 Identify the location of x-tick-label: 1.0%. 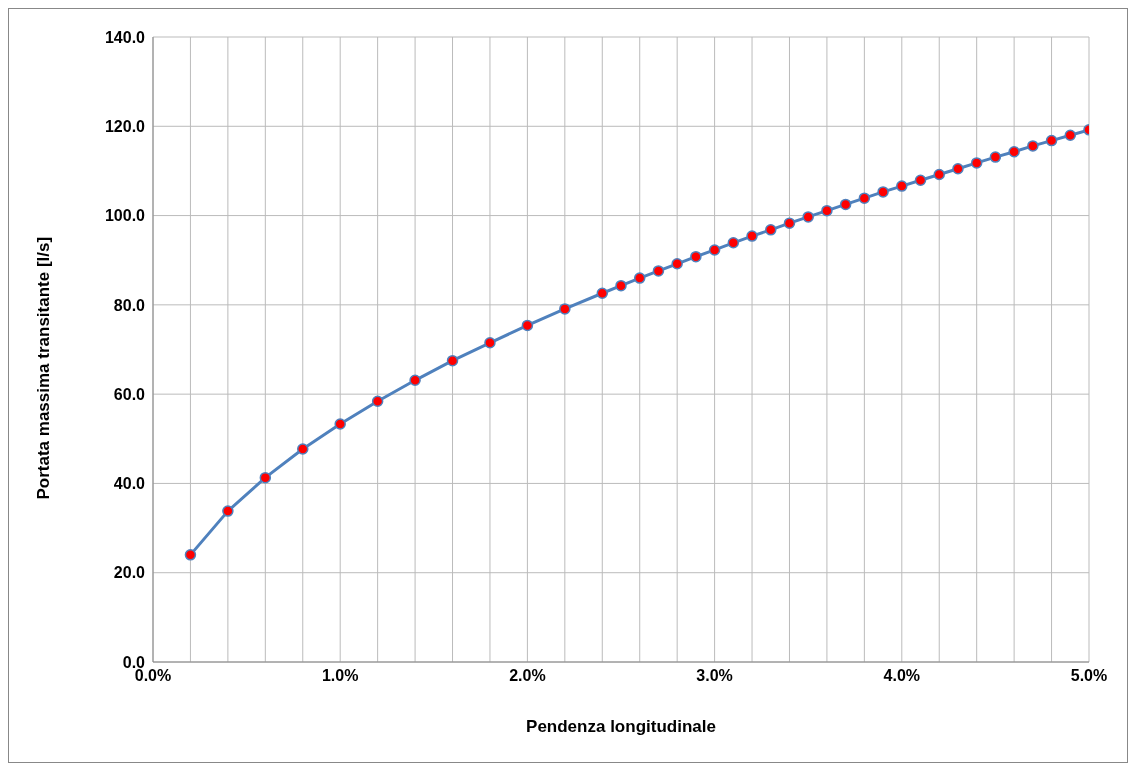
(340, 676).